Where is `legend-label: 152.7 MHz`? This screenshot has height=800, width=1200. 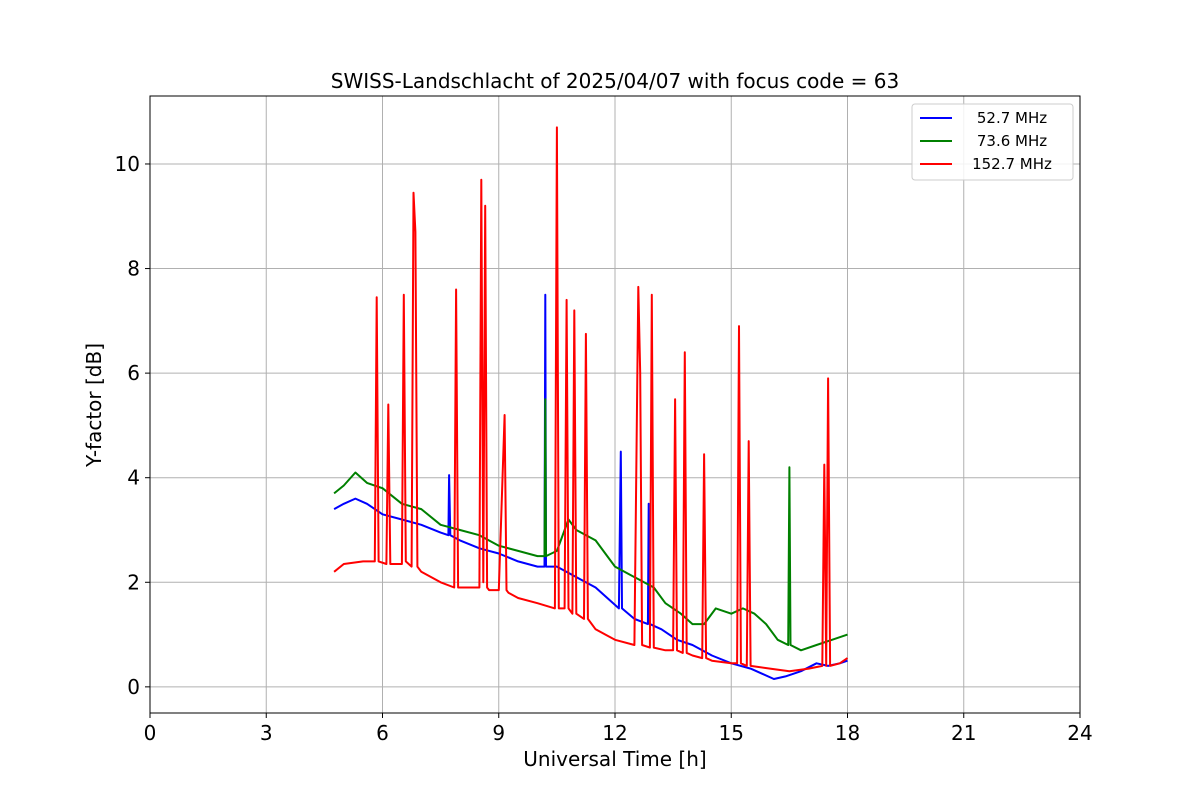
legend-label: 152.7 MHz is located at coordinates (1012, 164).